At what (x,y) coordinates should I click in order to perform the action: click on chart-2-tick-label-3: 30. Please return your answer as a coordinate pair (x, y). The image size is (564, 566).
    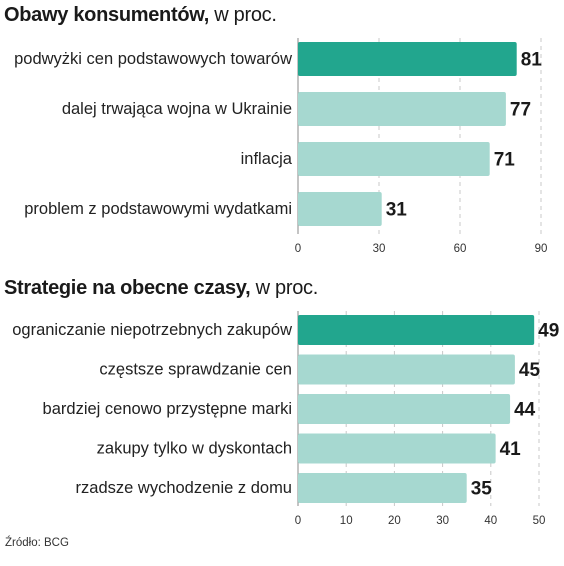
    Looking at the image, I should click on (442, 521).